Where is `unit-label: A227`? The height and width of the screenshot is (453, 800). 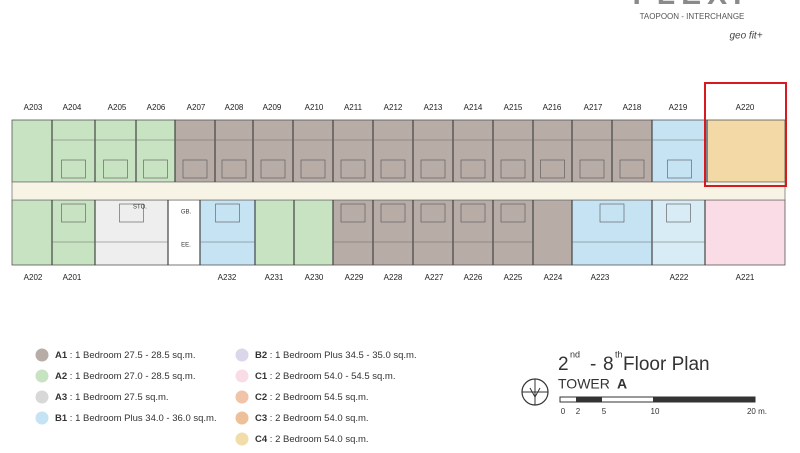
unit-label: A227 is located at coordinates (434, 277).